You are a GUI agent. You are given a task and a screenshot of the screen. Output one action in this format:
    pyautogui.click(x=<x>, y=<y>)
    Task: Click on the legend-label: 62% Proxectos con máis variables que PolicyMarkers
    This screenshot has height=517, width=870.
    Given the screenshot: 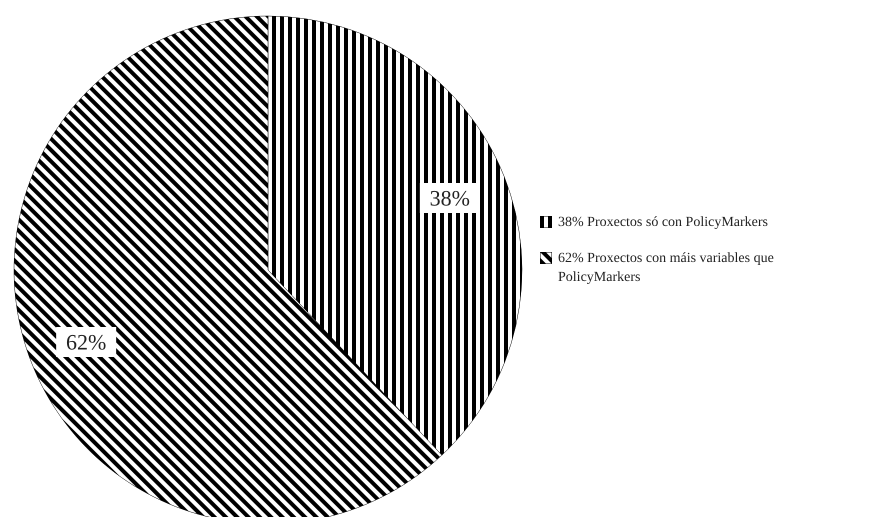 What is the action you would take?
    pyautogui.click(x=666, y=268)
    